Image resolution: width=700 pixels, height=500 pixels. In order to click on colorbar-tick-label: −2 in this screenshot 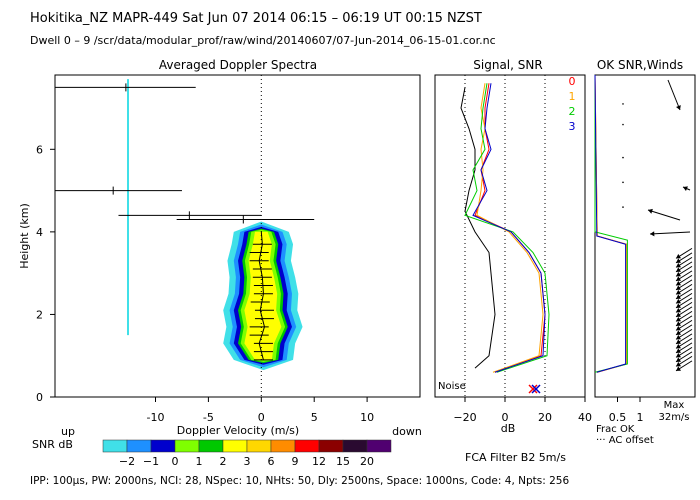, I will do `click(127, 461)`.